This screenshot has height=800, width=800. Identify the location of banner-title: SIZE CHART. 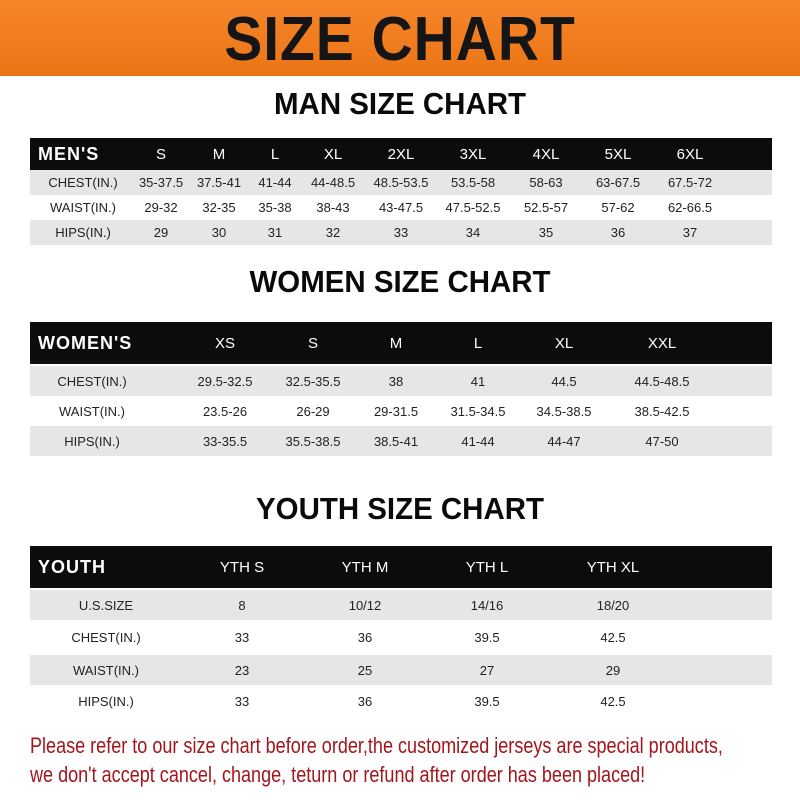
(400, 39).